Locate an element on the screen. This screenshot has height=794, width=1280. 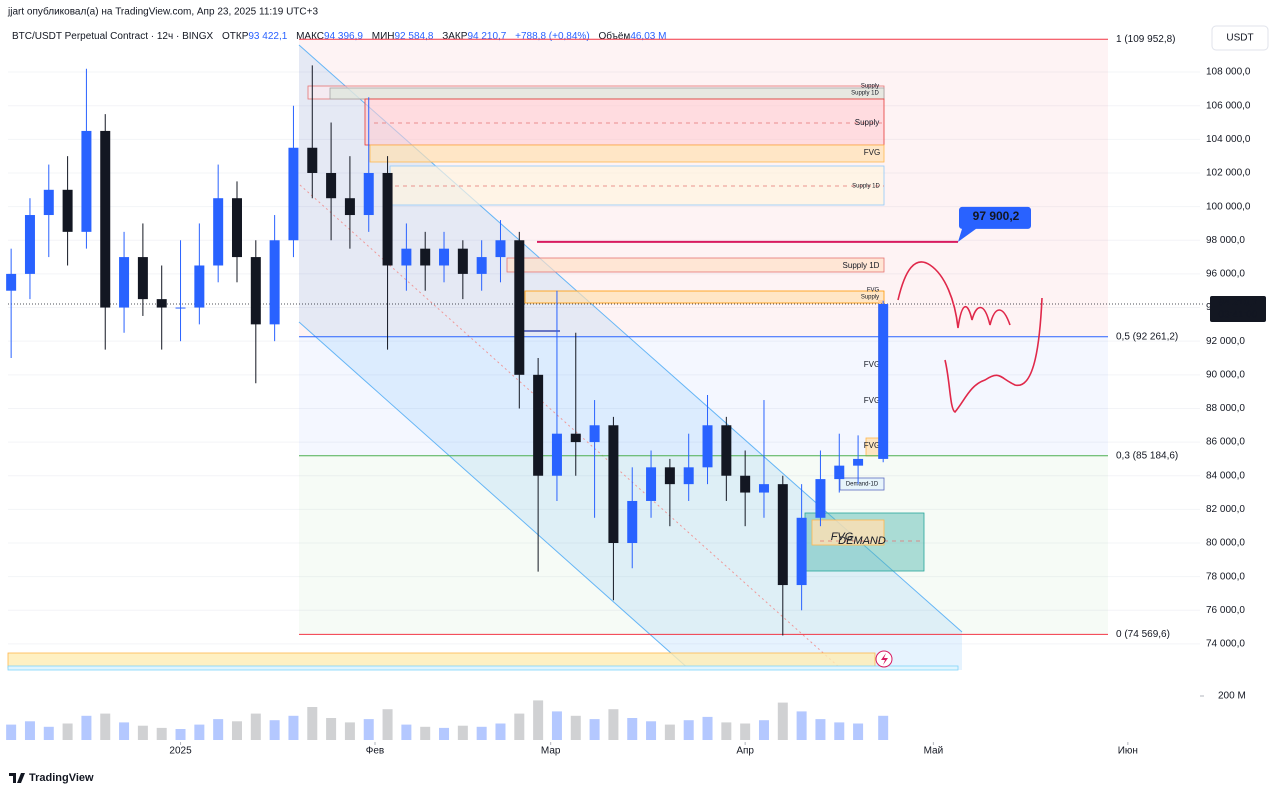
zone-label: Supply is located at coordinates (870, 298).